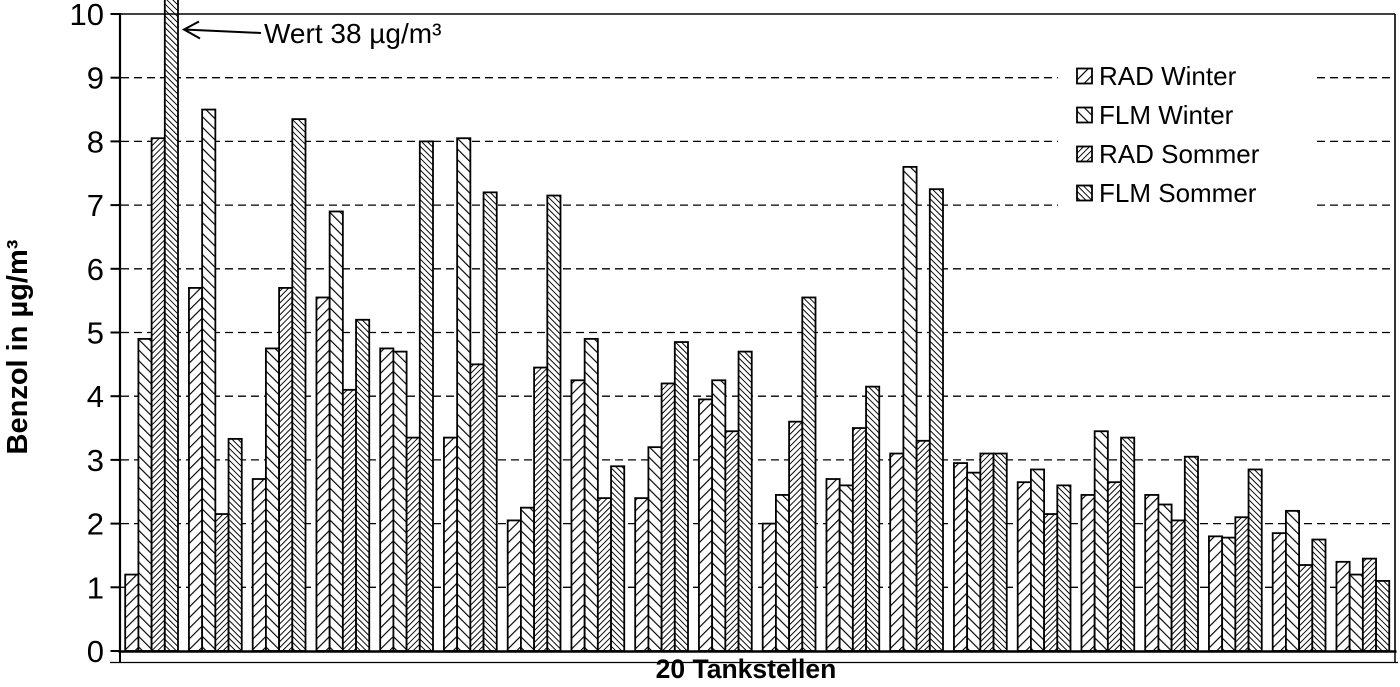 The width and height of the screenshot is (1400, 687). What do you see at coordinates (95, 524) in the screenshot?
I see `y-tick-label: 2` at bounding box center [95, 524].